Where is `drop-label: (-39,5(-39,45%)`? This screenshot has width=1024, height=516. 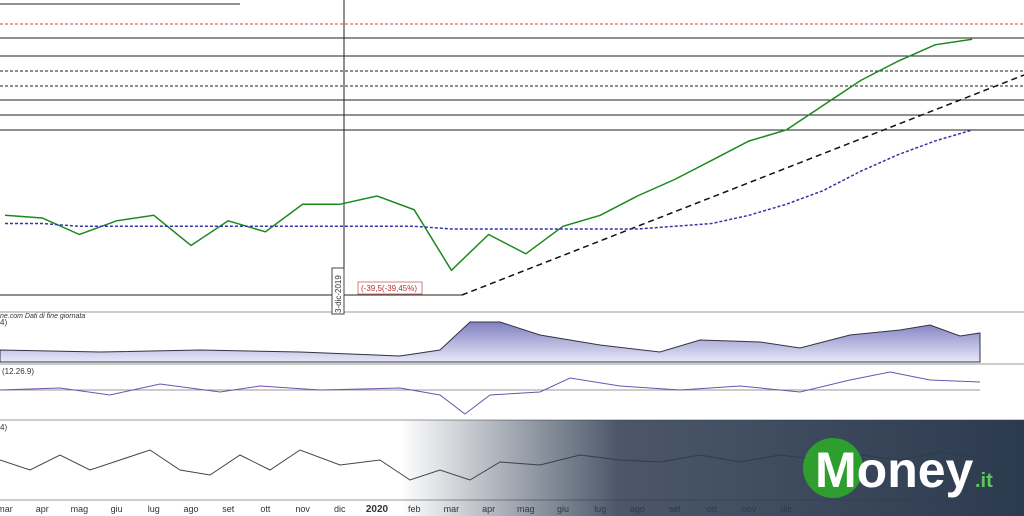
drop-label: (-39,5(-39,45%) is located at coordinates (389, 288).